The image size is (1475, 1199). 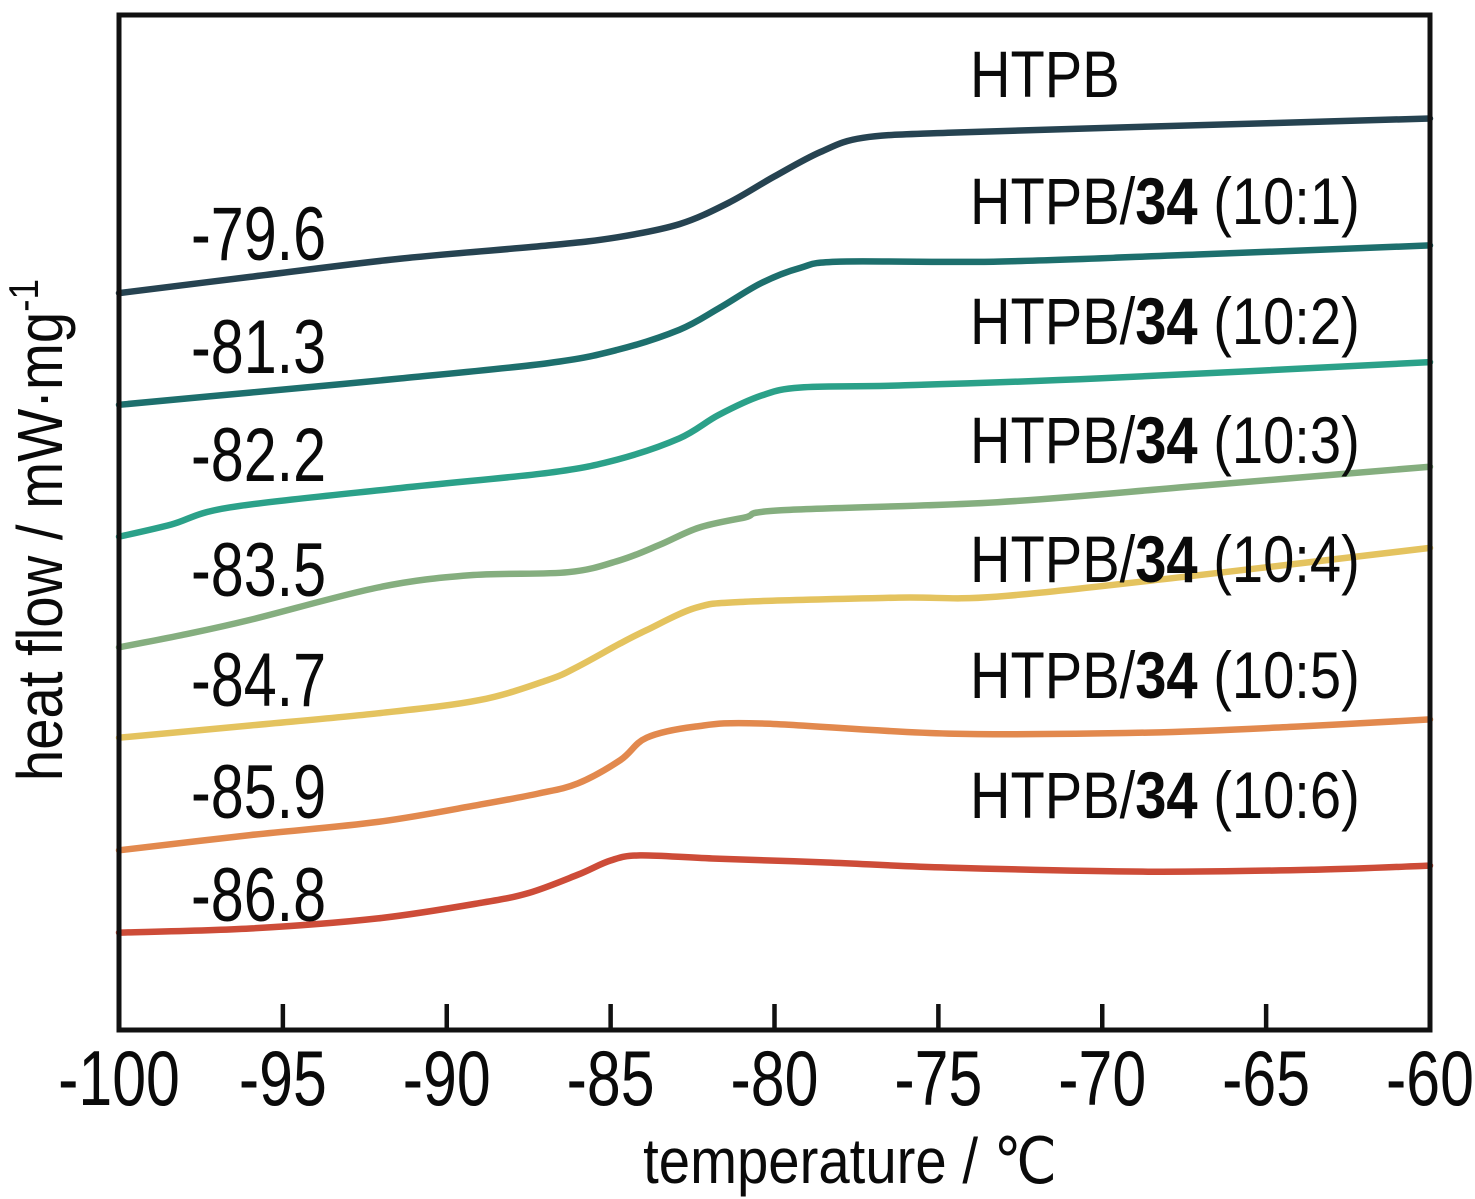 I want to click on series-label-htpb-34-10-2: HTPB/34 (10:2), so click(x=1165, y=321).